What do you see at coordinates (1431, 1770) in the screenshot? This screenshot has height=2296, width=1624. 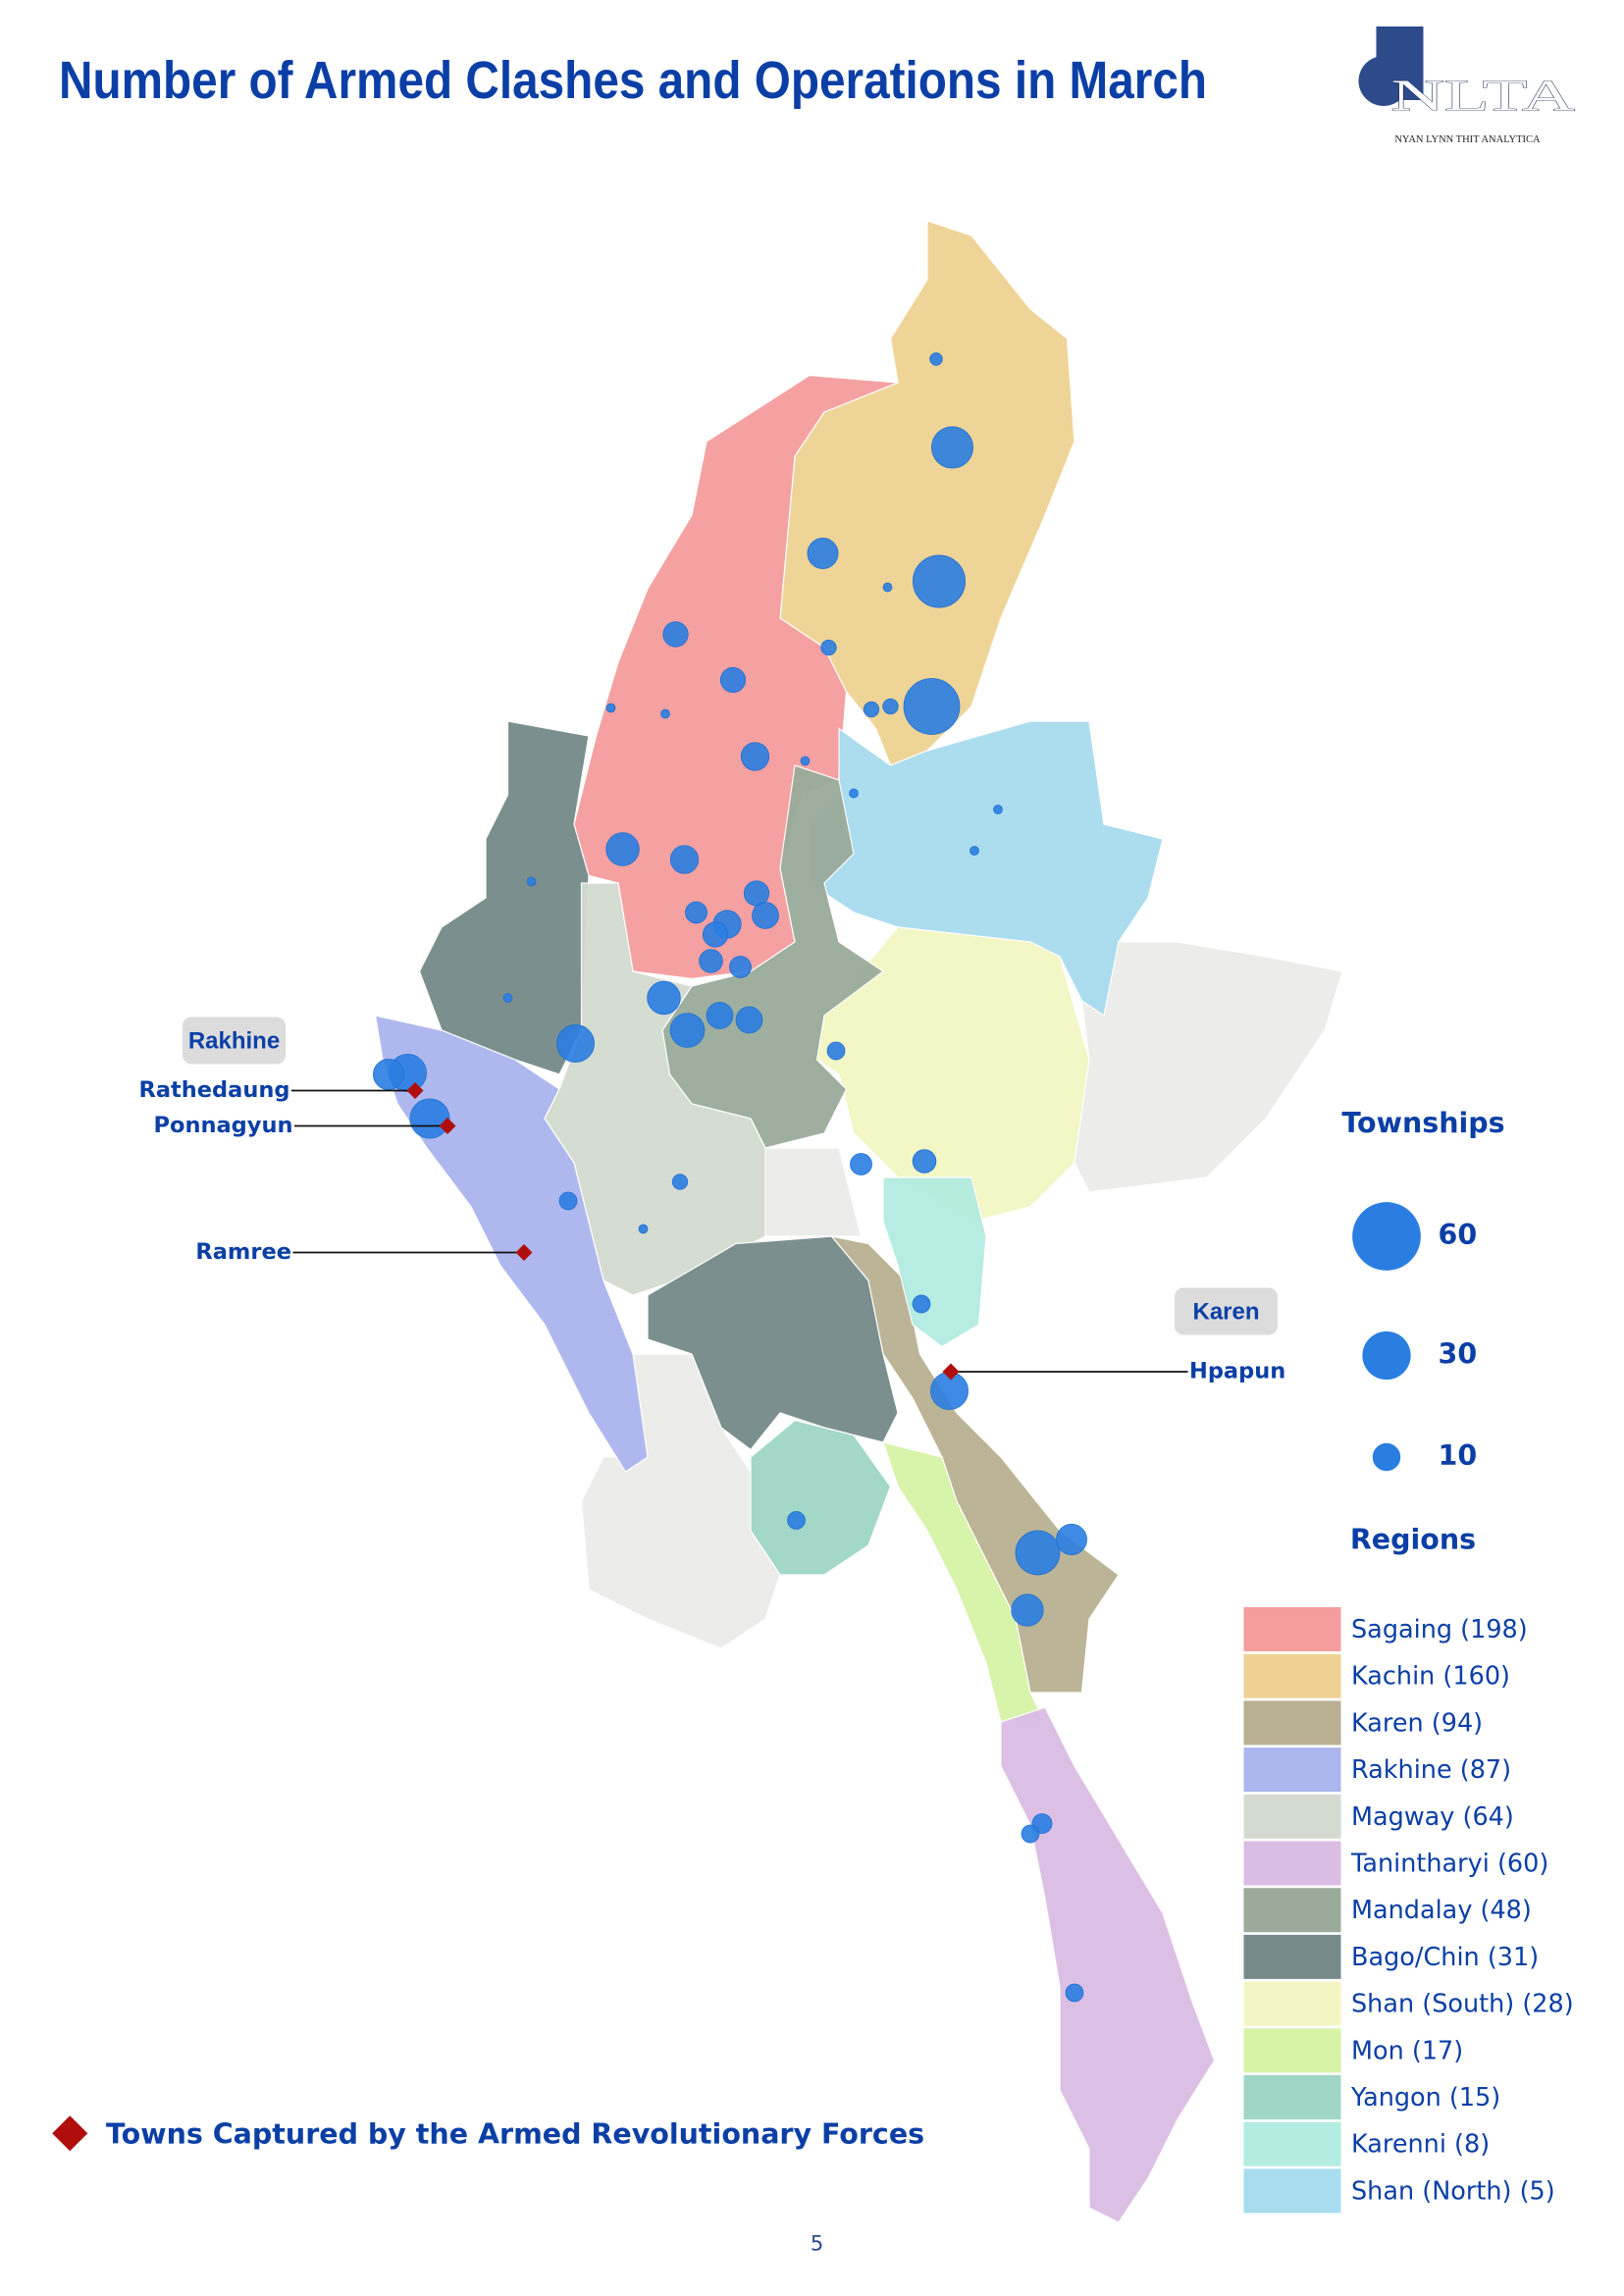 I see `legend-label: Rakhine (87)` at bounding box center [1431, 1770].